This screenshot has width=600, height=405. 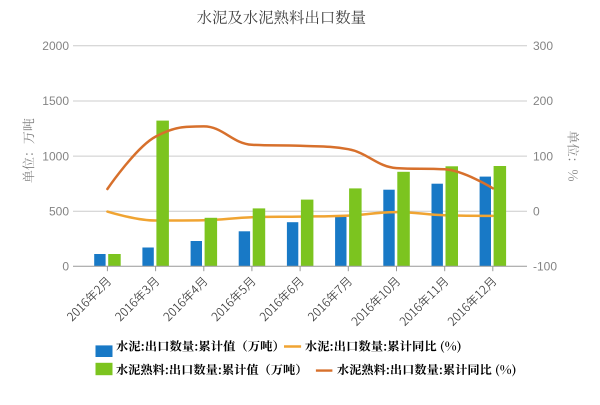 I want to click on svg-text: -100, so click(x=545, y=266).